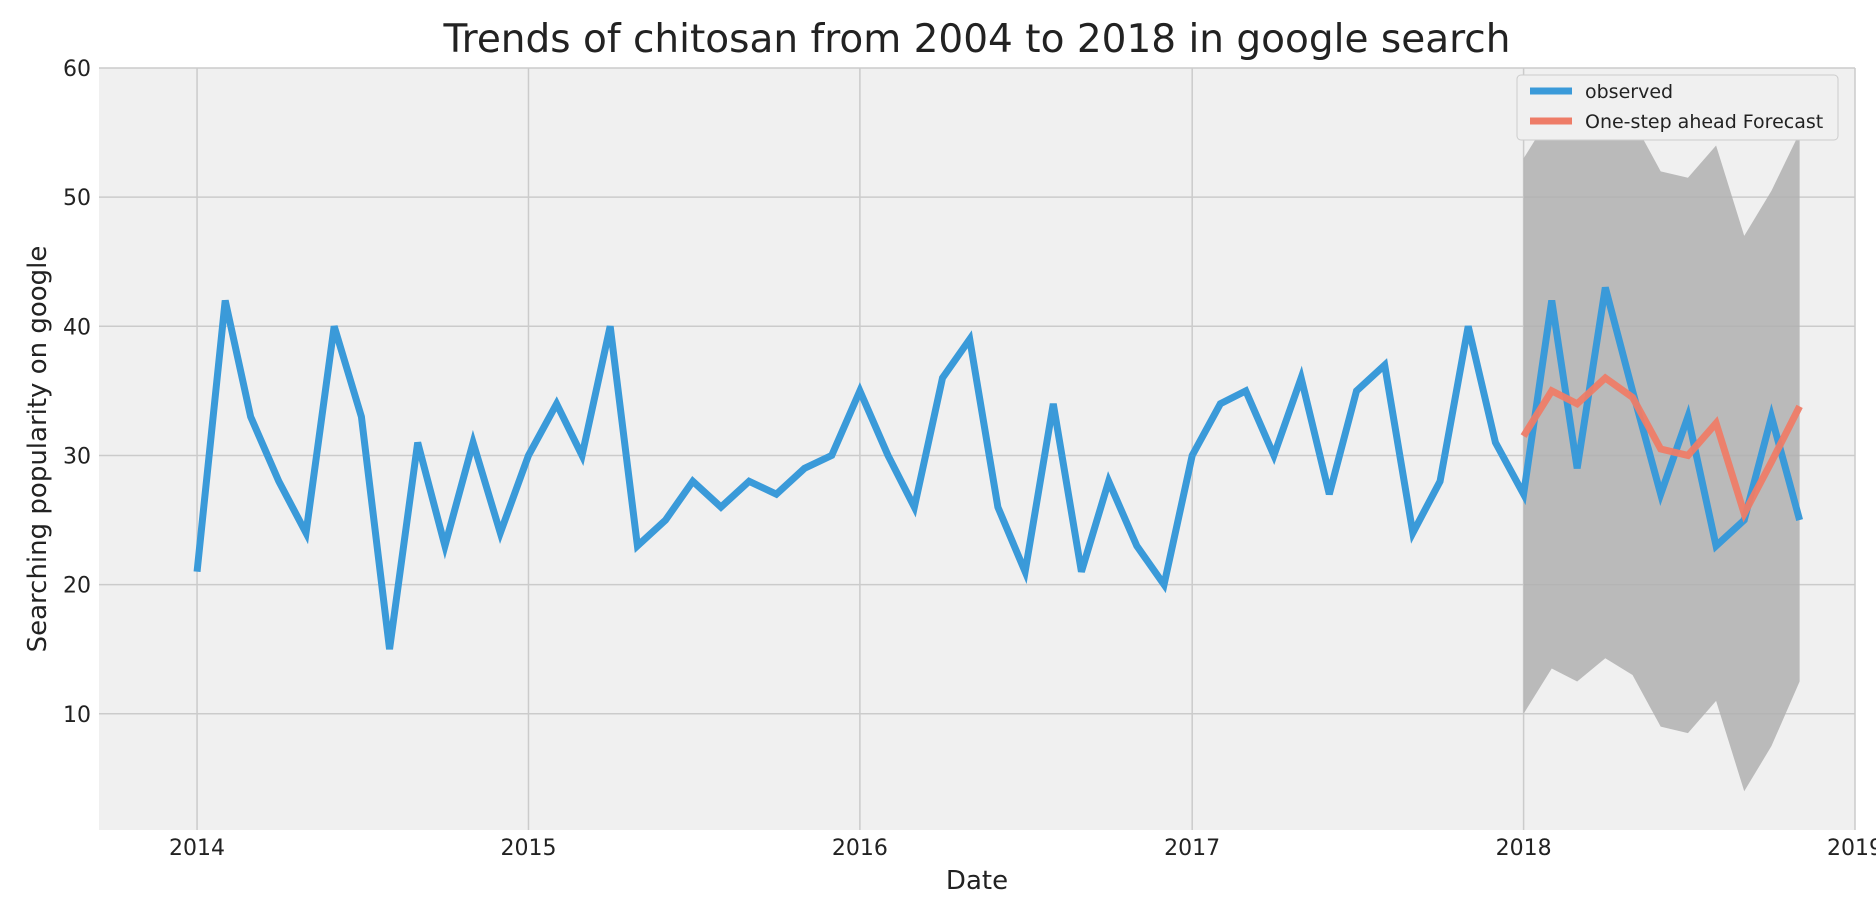 This screenshot has width=1876, height=919. Describe the element at coordinates (860, 848) in the screenshot. I see `x-tick-label: 2016` at that location.